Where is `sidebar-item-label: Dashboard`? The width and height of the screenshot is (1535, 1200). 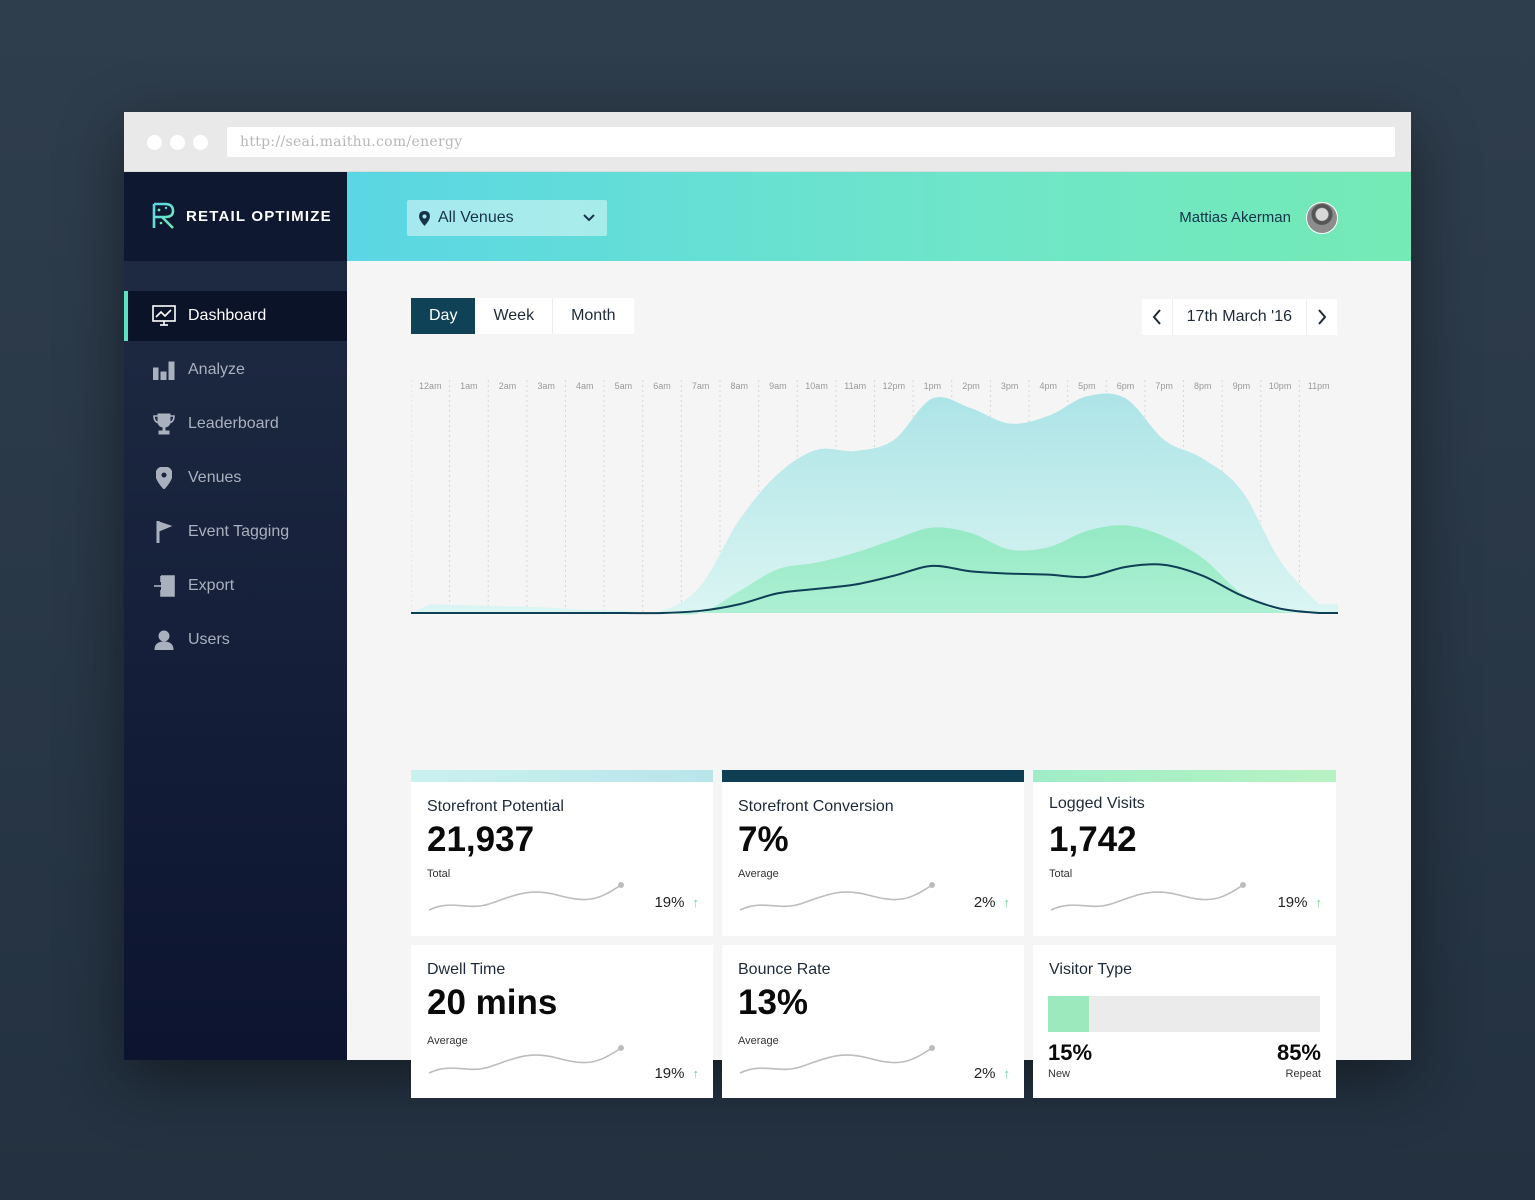
sidebar-item-label: Dashboard is located at coordinates (227, 315).